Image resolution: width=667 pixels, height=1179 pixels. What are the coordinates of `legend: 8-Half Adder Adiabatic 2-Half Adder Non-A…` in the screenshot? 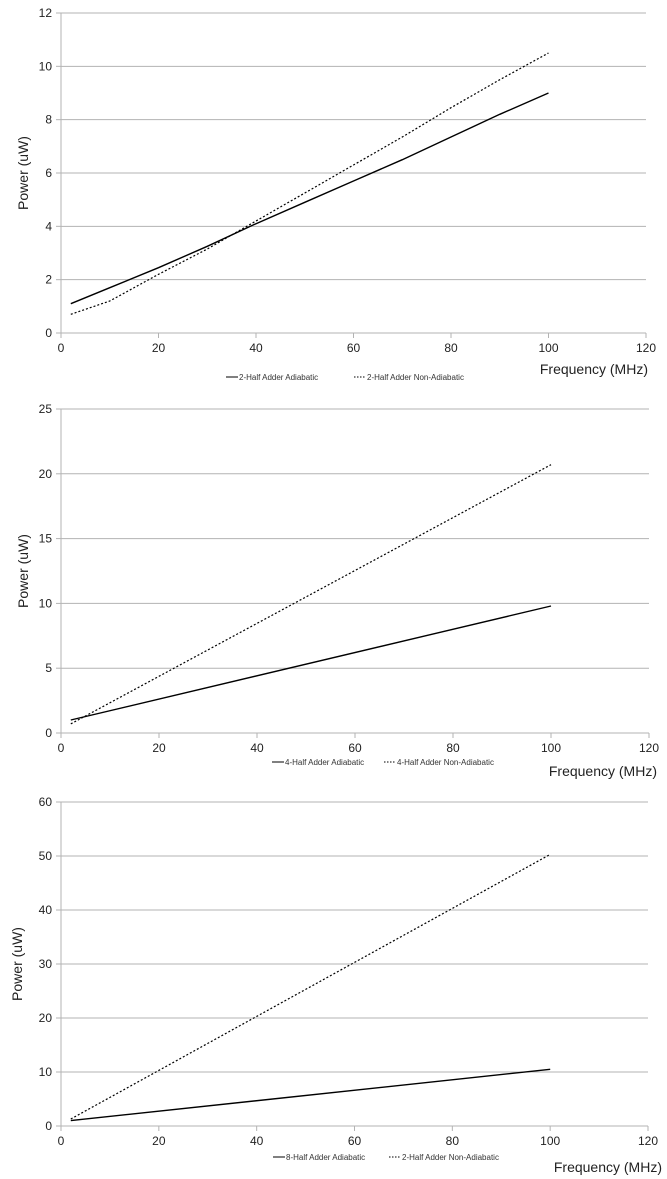 It's located at (386, 1157).